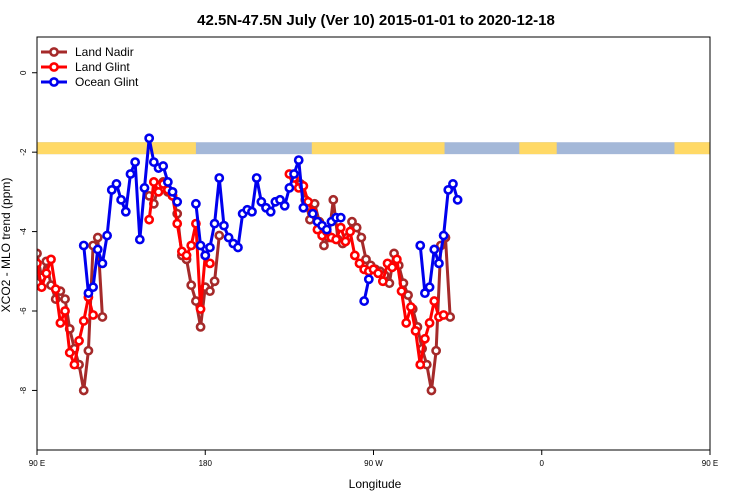 The image size is (750, 500). I want to click on x-tick-label: 90 W, so click(373, 463).